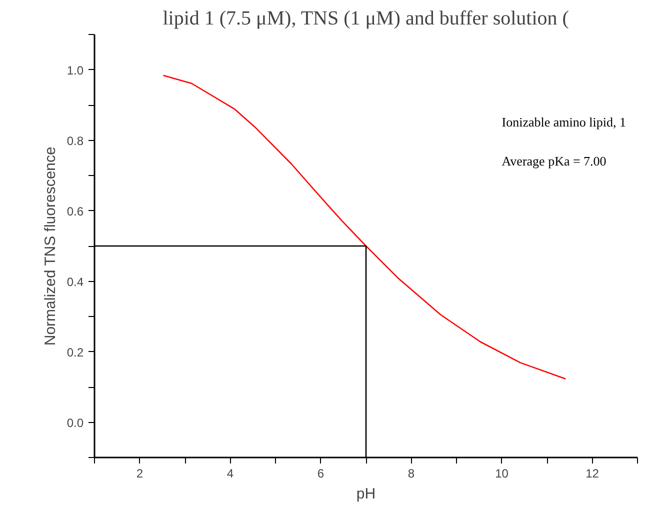 The width and height of the screenshot is (647, 517). Describe the element at coordinates (75, 141) in the screenshot. I see `y-tick-label: 0.8` at that location.